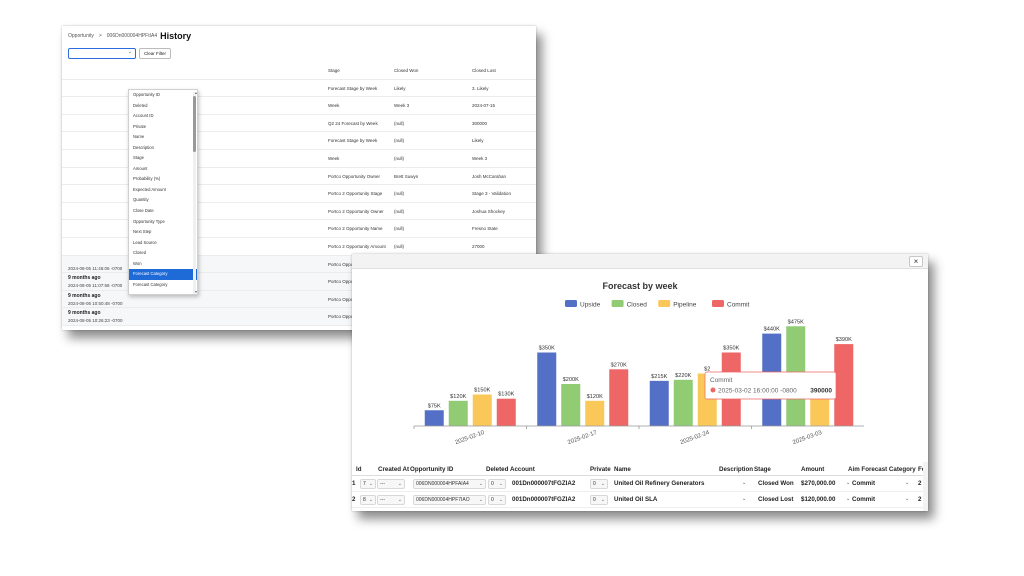  Describe the element at coordinates (140, 253) in the screenshot. I see `dropdown-option: Closed` at that location.